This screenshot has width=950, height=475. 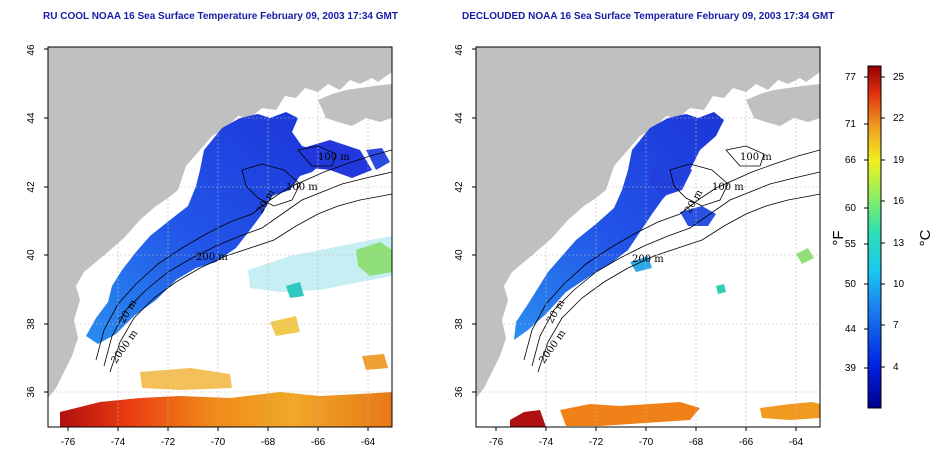 What do you see at coordinates (318, 442) in the screenshot?
I see `left-lon-tick: -66` at bounding box center [318, 442].